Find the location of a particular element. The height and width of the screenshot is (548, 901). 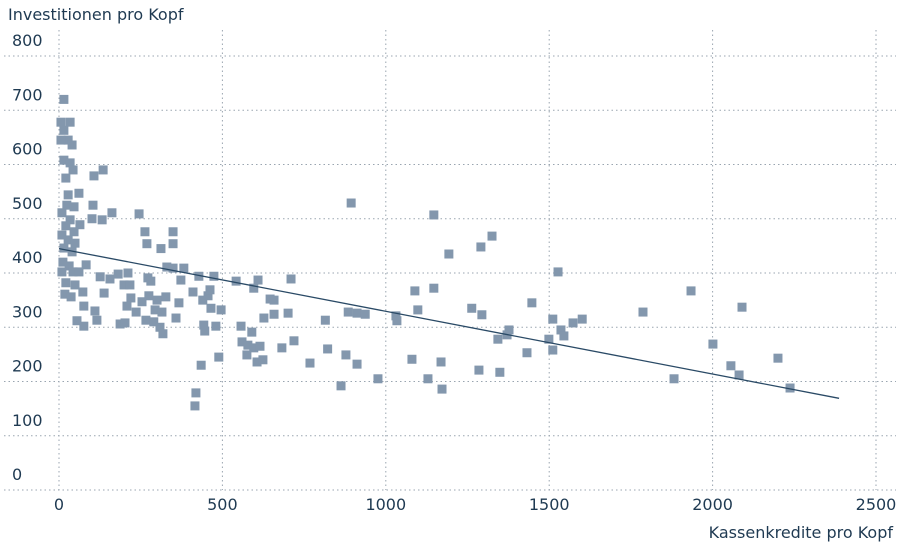

x-tick-label: 1000 is located at coordinates (385, 504).